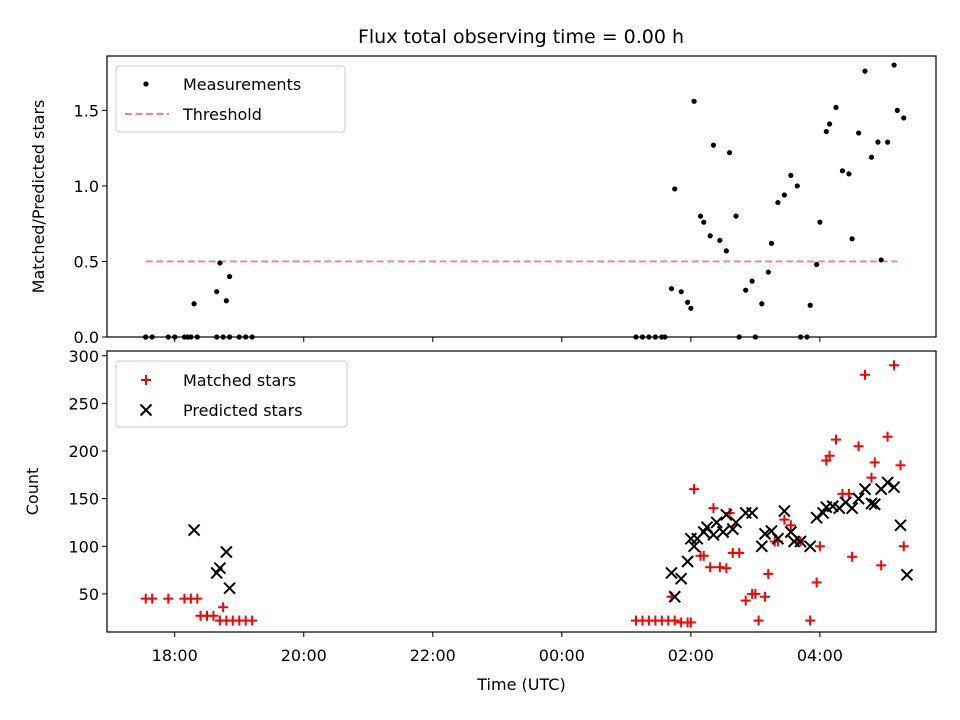  What do you see at coordinates (521, 37) in the screenshot?
I see `chart-title: Flux total observing time = 0.00 h` at bounding box center [521, 37].